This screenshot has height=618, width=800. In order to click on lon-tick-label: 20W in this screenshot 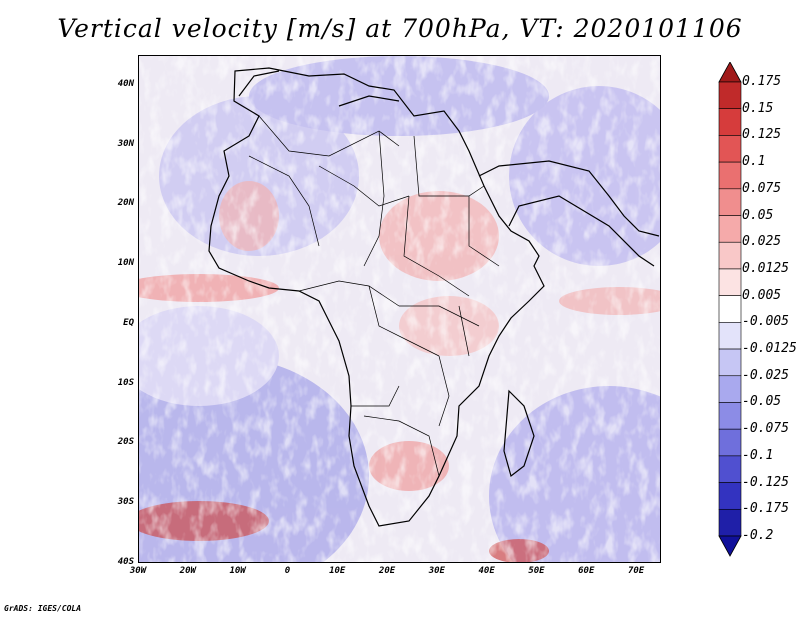, I will do `click(187, 571)`.